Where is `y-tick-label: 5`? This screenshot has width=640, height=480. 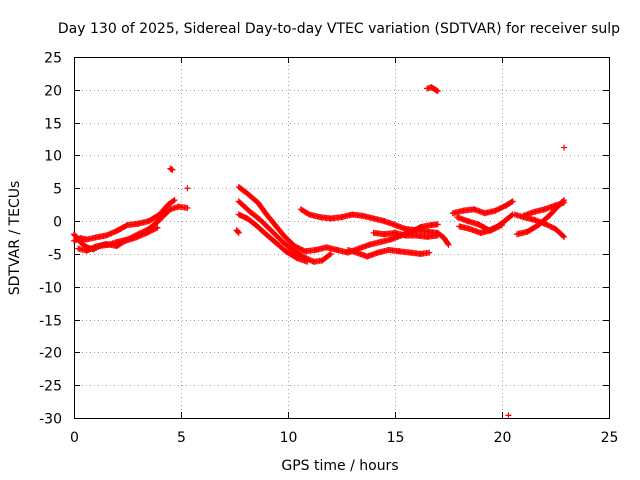 y-tick-label: 5 is located at coordinates (57, 190).